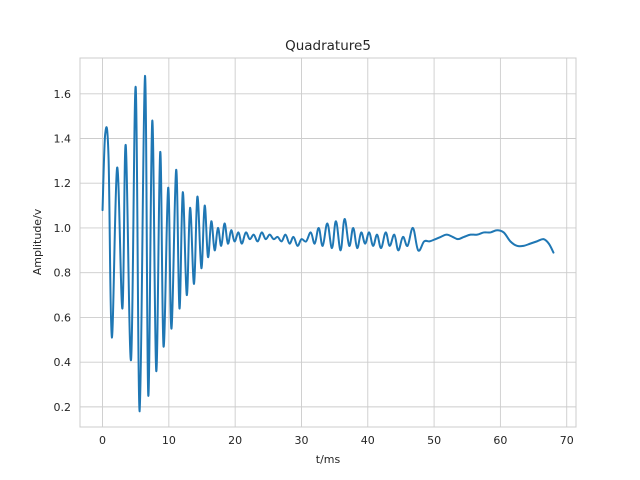  Describe the element at coordinates (368, 440) in the screenshot. I see `x-tick-label: 40` at that location.